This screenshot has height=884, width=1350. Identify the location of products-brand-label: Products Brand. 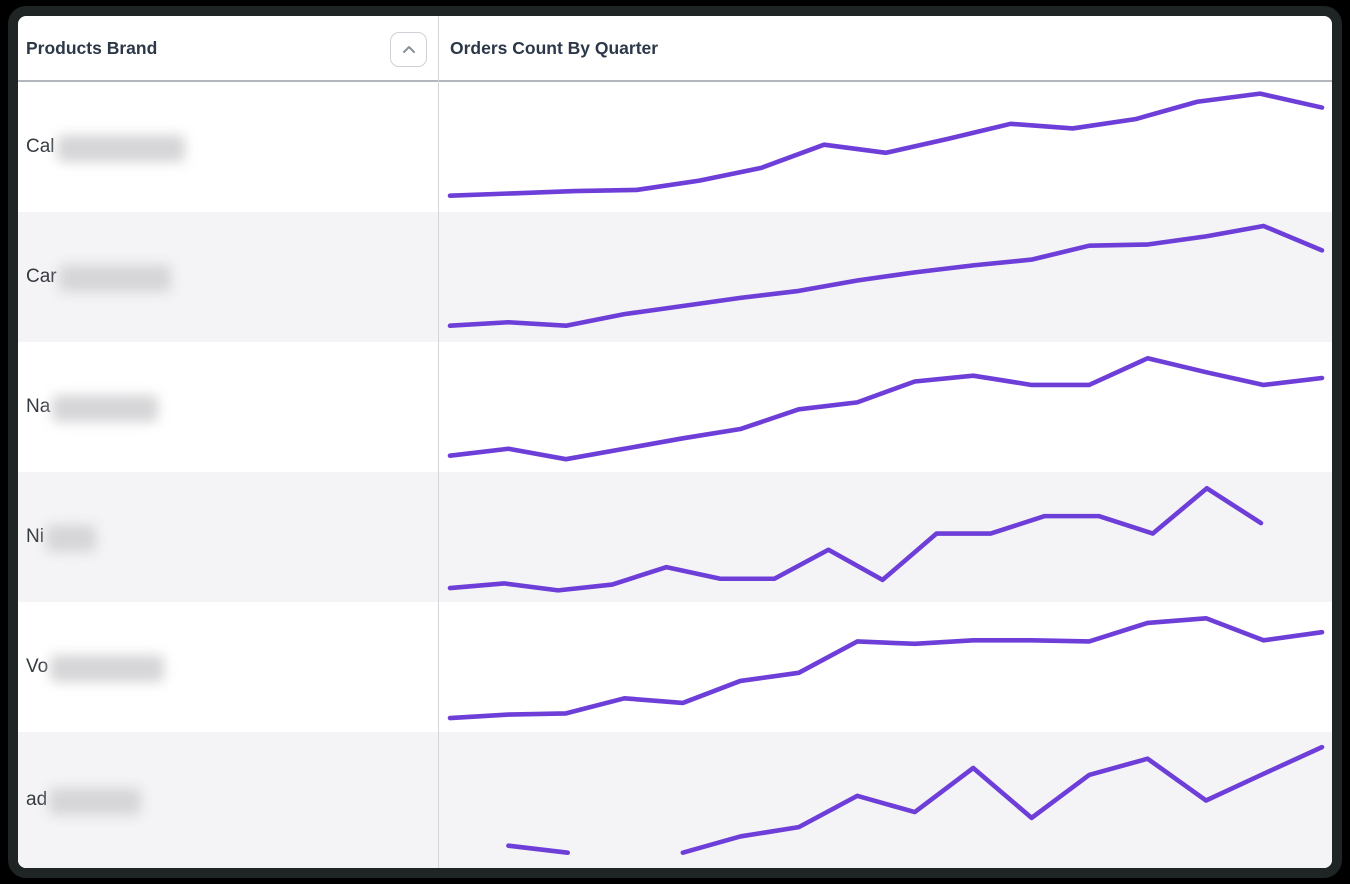
(92, 47).